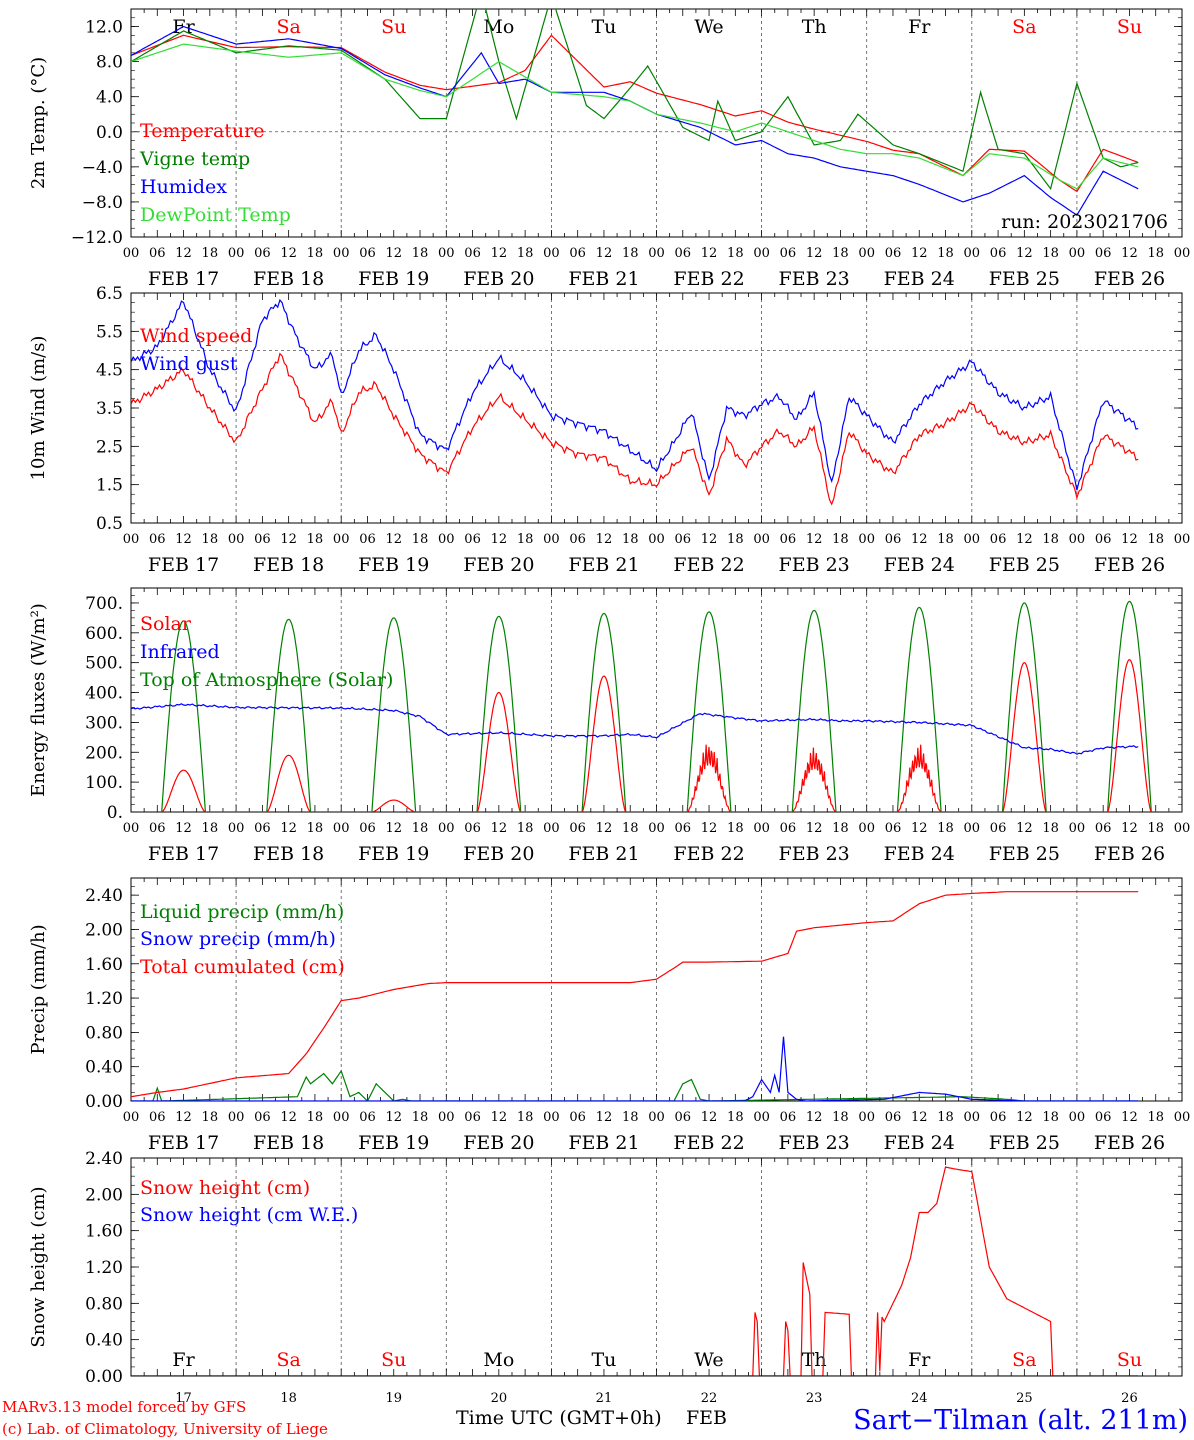 The height and width of the screenshot is (1440, 1194). What do you see at coordinates (559, 1418) in the screenshot?
I see `time-axis-label: Time UTC (GMT+0h)` at bounding box center [559, 1418].